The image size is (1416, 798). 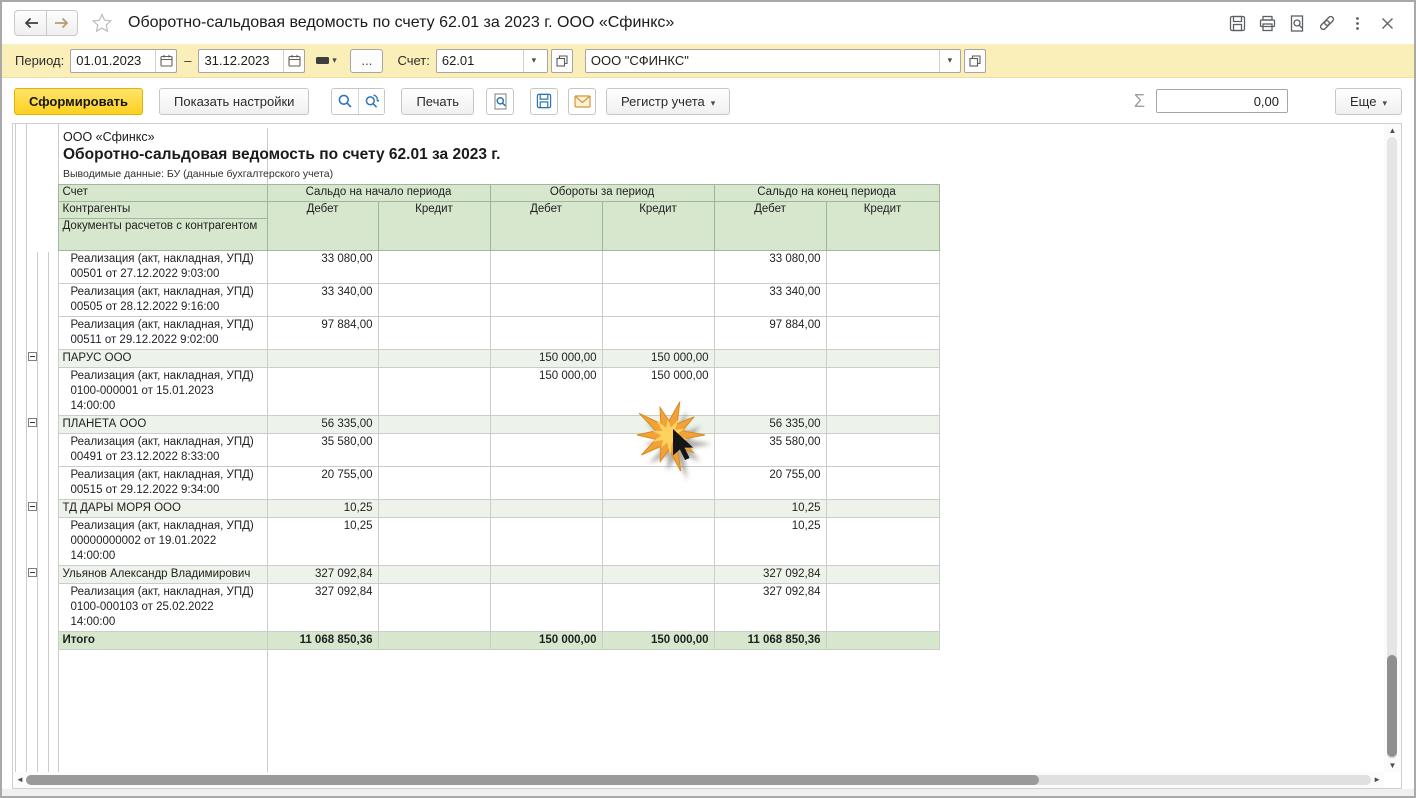 What do you see at coordinates (1267, 23) in the screenshot?
I see `print-icon` at bounding box center [1267, 23].